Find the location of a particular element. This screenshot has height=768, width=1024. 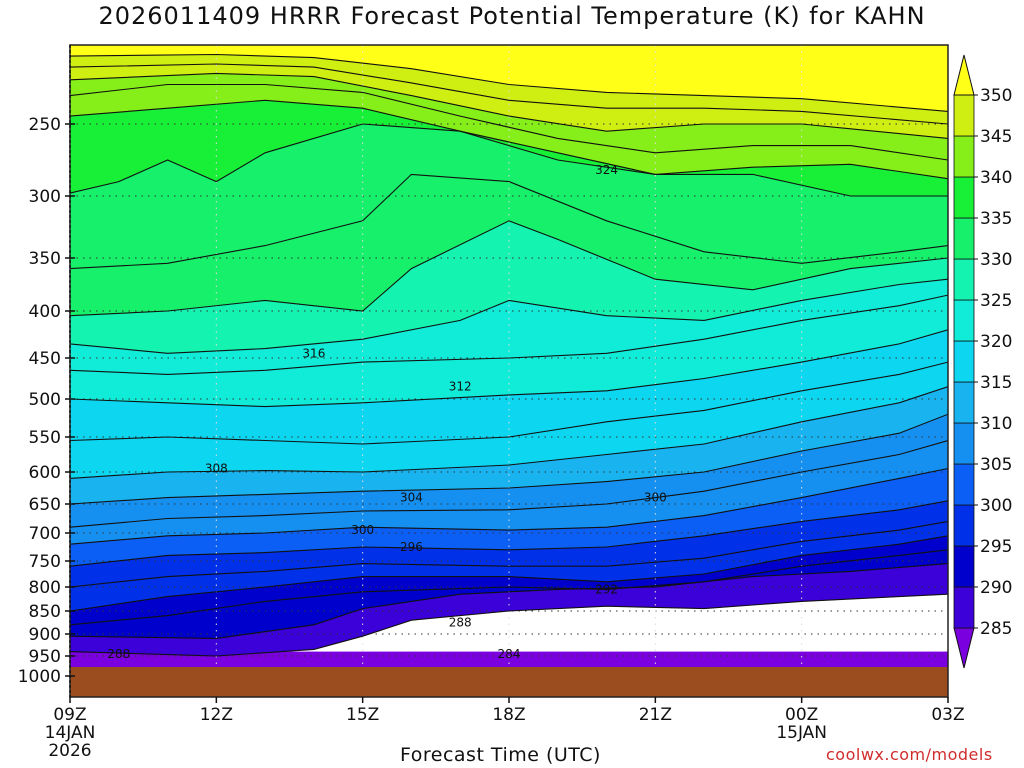

y-tick-label: 600 is located at coordinates (45, 473).